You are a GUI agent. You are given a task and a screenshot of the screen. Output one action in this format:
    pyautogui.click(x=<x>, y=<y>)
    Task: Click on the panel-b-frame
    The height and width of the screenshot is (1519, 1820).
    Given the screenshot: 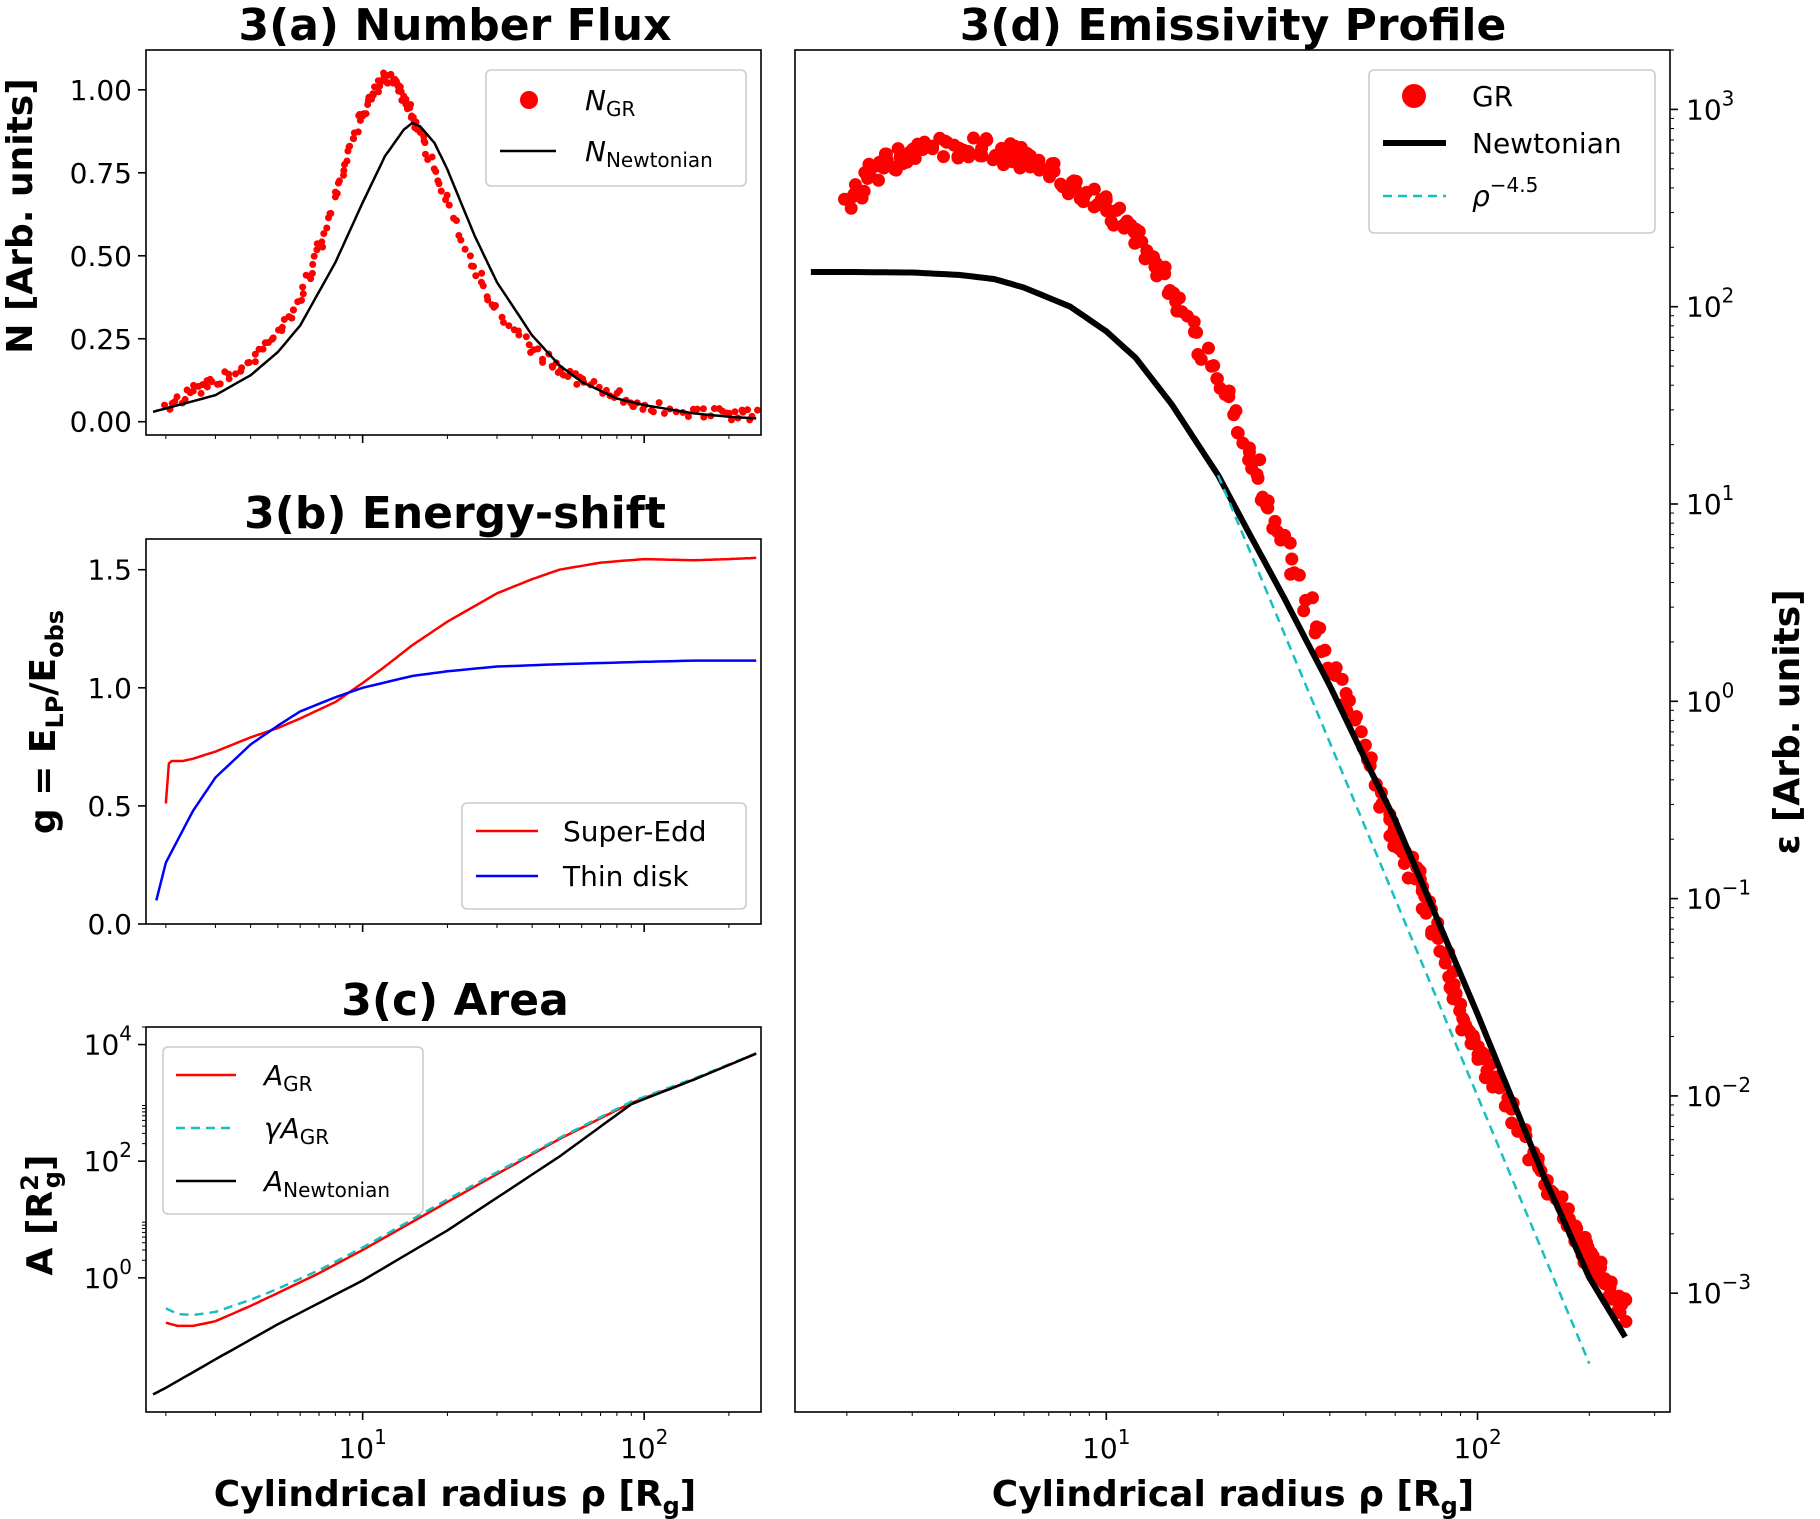 What is the action you would take?
    pyautogui.click(x=453, y=731)
    